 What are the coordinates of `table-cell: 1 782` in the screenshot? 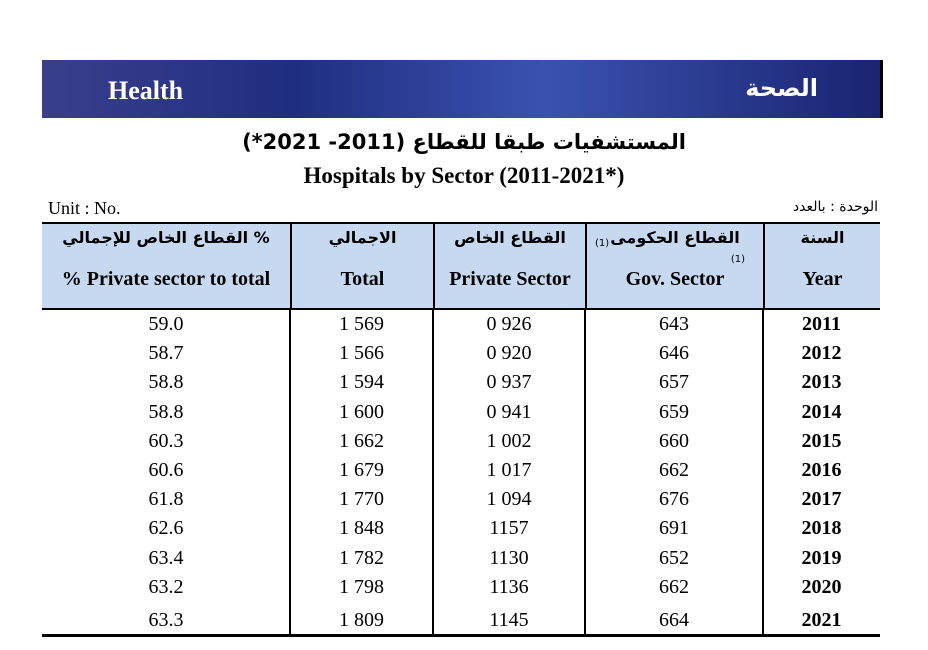 It's located at (361, 557).